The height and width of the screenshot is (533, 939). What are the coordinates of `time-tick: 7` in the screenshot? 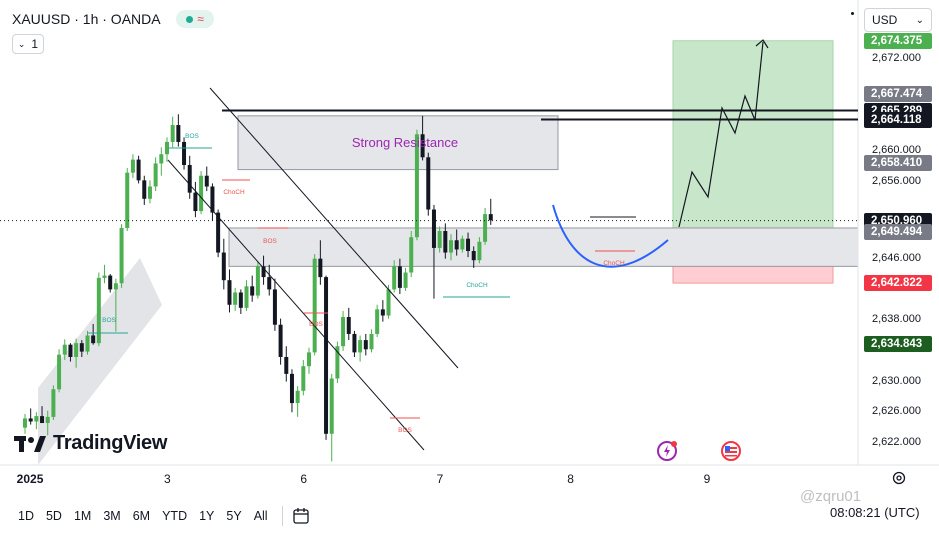 It's located at (440, 479).